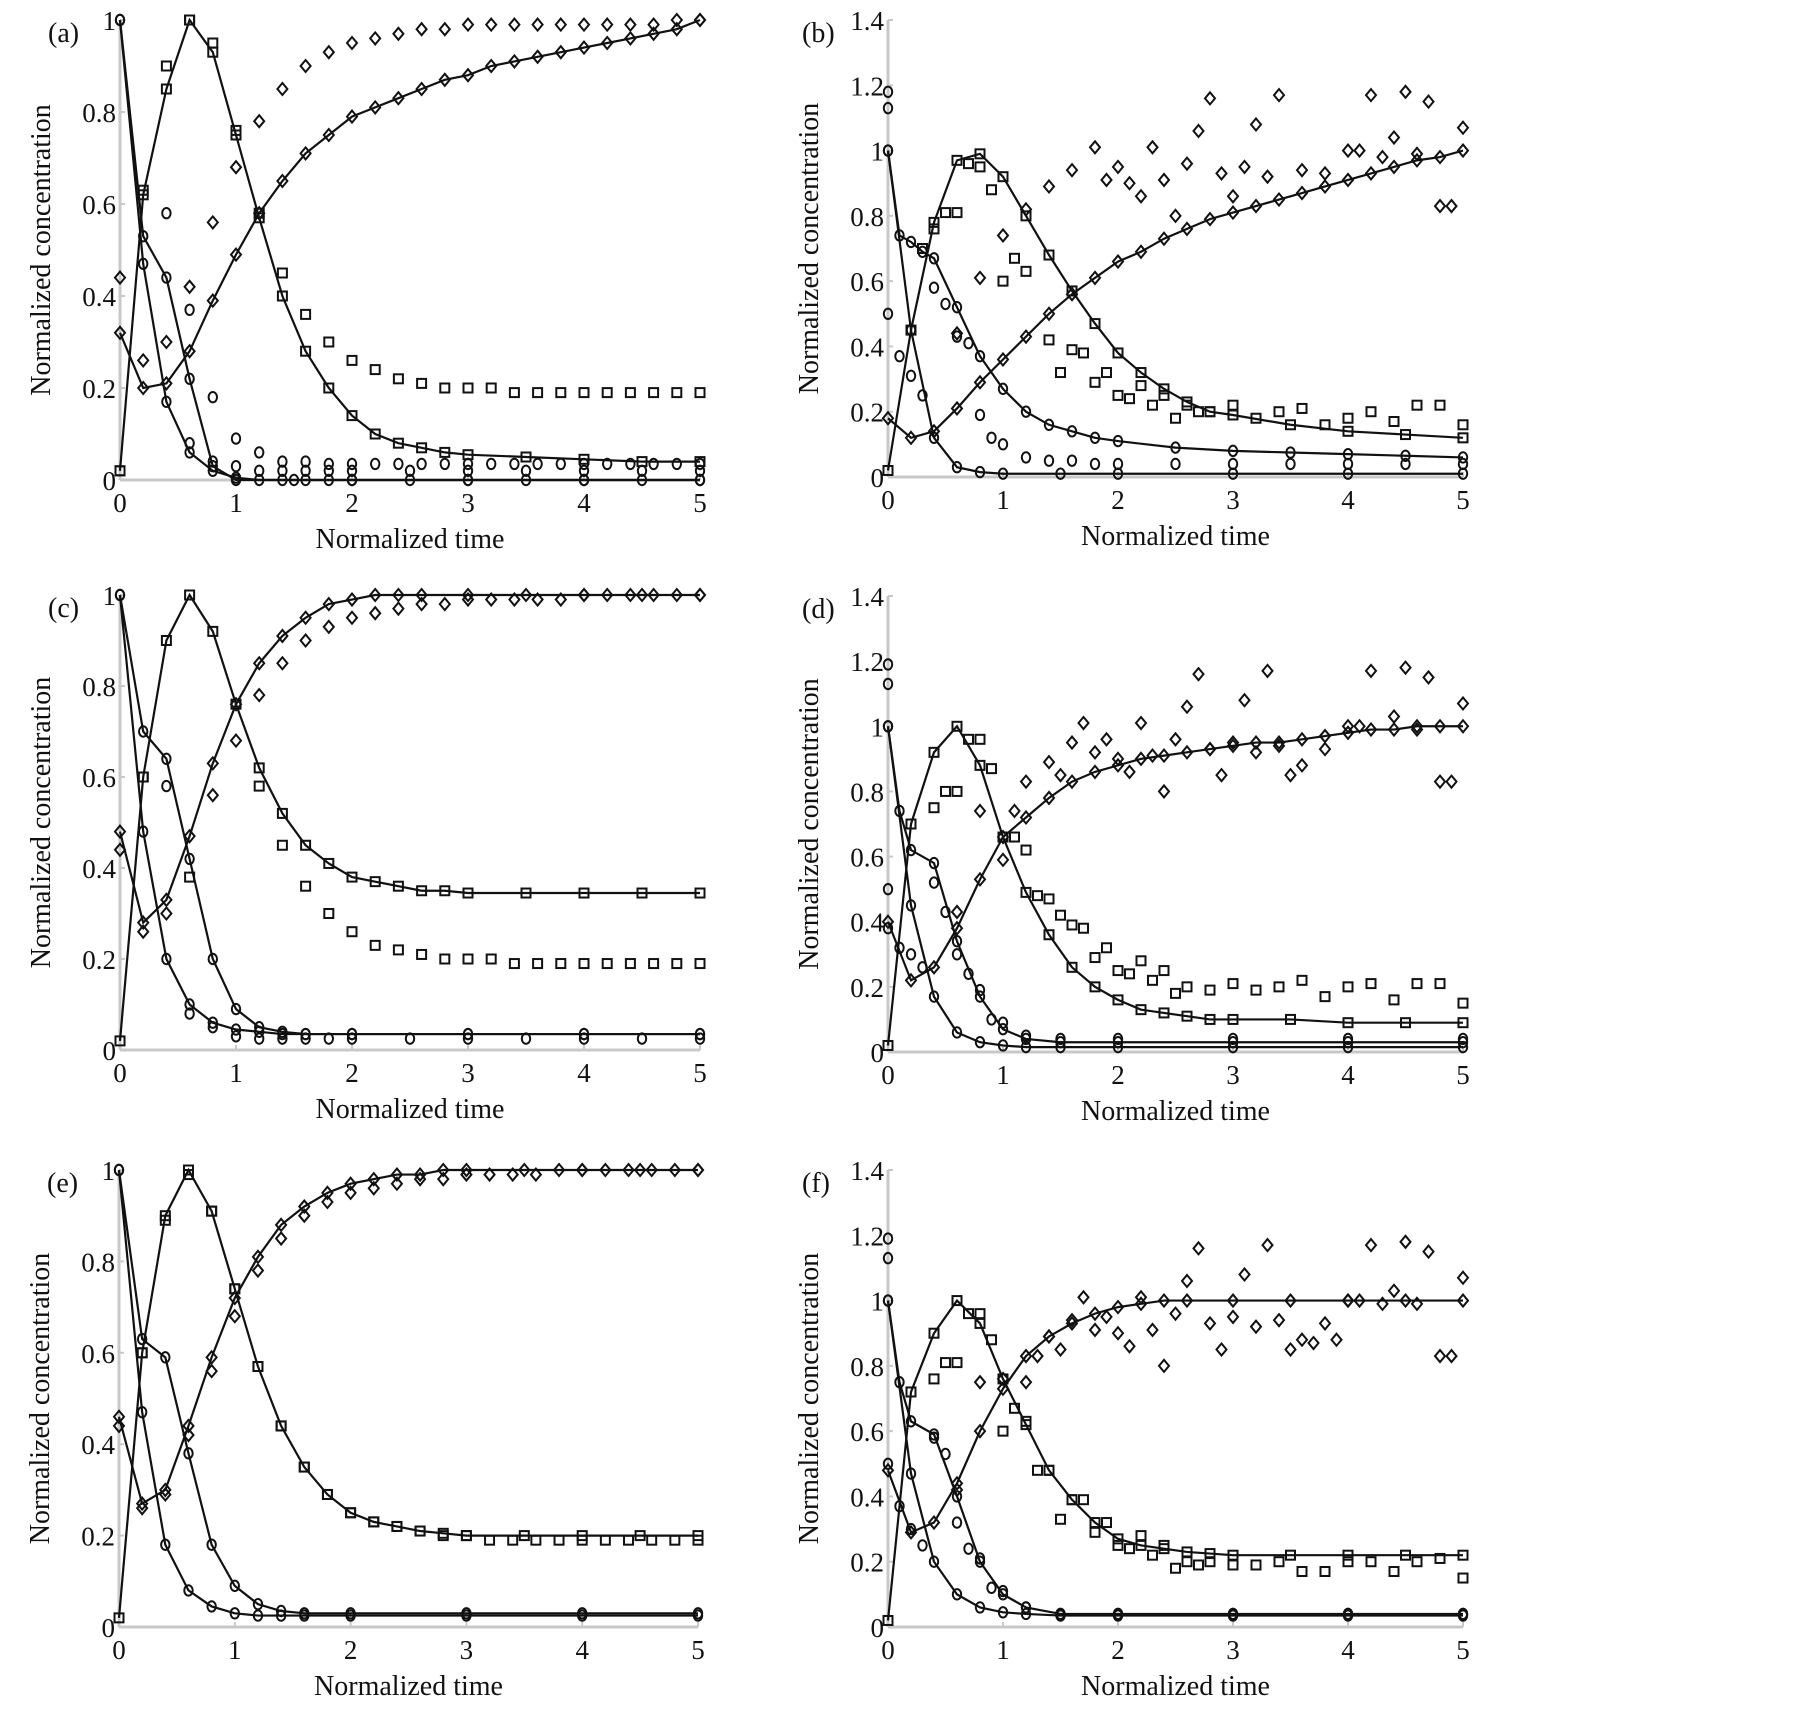 This screenshot has width=1805, height=1713. What do you see at coordinates (1463, 1650) in the screenshot?
I see `x-tick-label: 5` at bounding box center [1463, 1650].